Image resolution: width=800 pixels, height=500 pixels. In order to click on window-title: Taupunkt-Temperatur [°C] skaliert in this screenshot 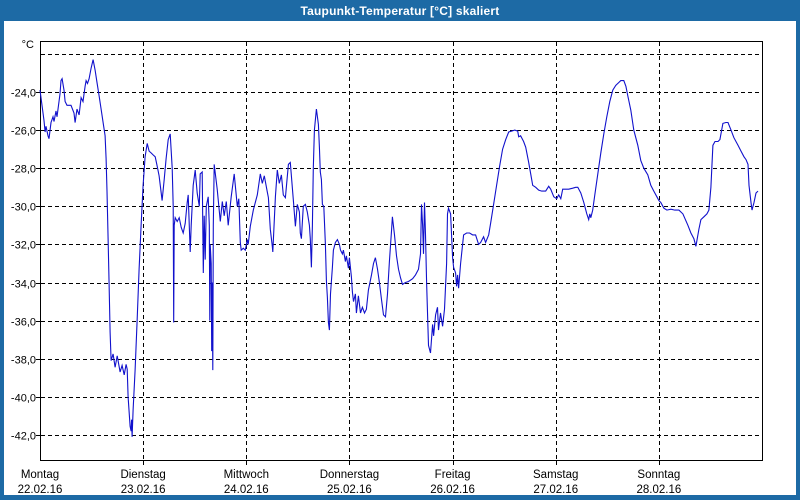, I will do `click(400, 10)`.